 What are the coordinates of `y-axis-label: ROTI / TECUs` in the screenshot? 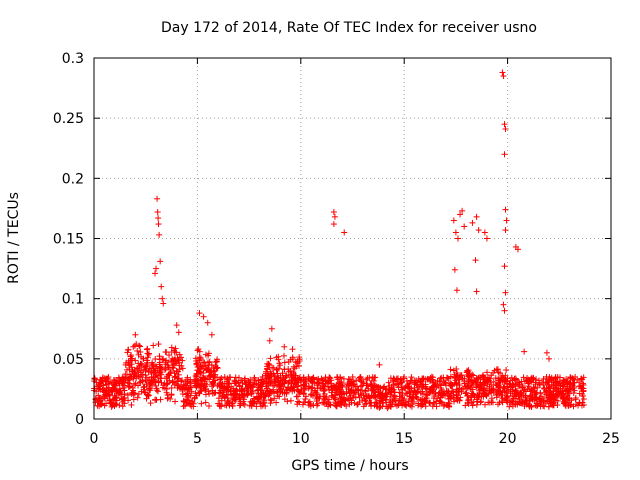 It's located at (14, 238).